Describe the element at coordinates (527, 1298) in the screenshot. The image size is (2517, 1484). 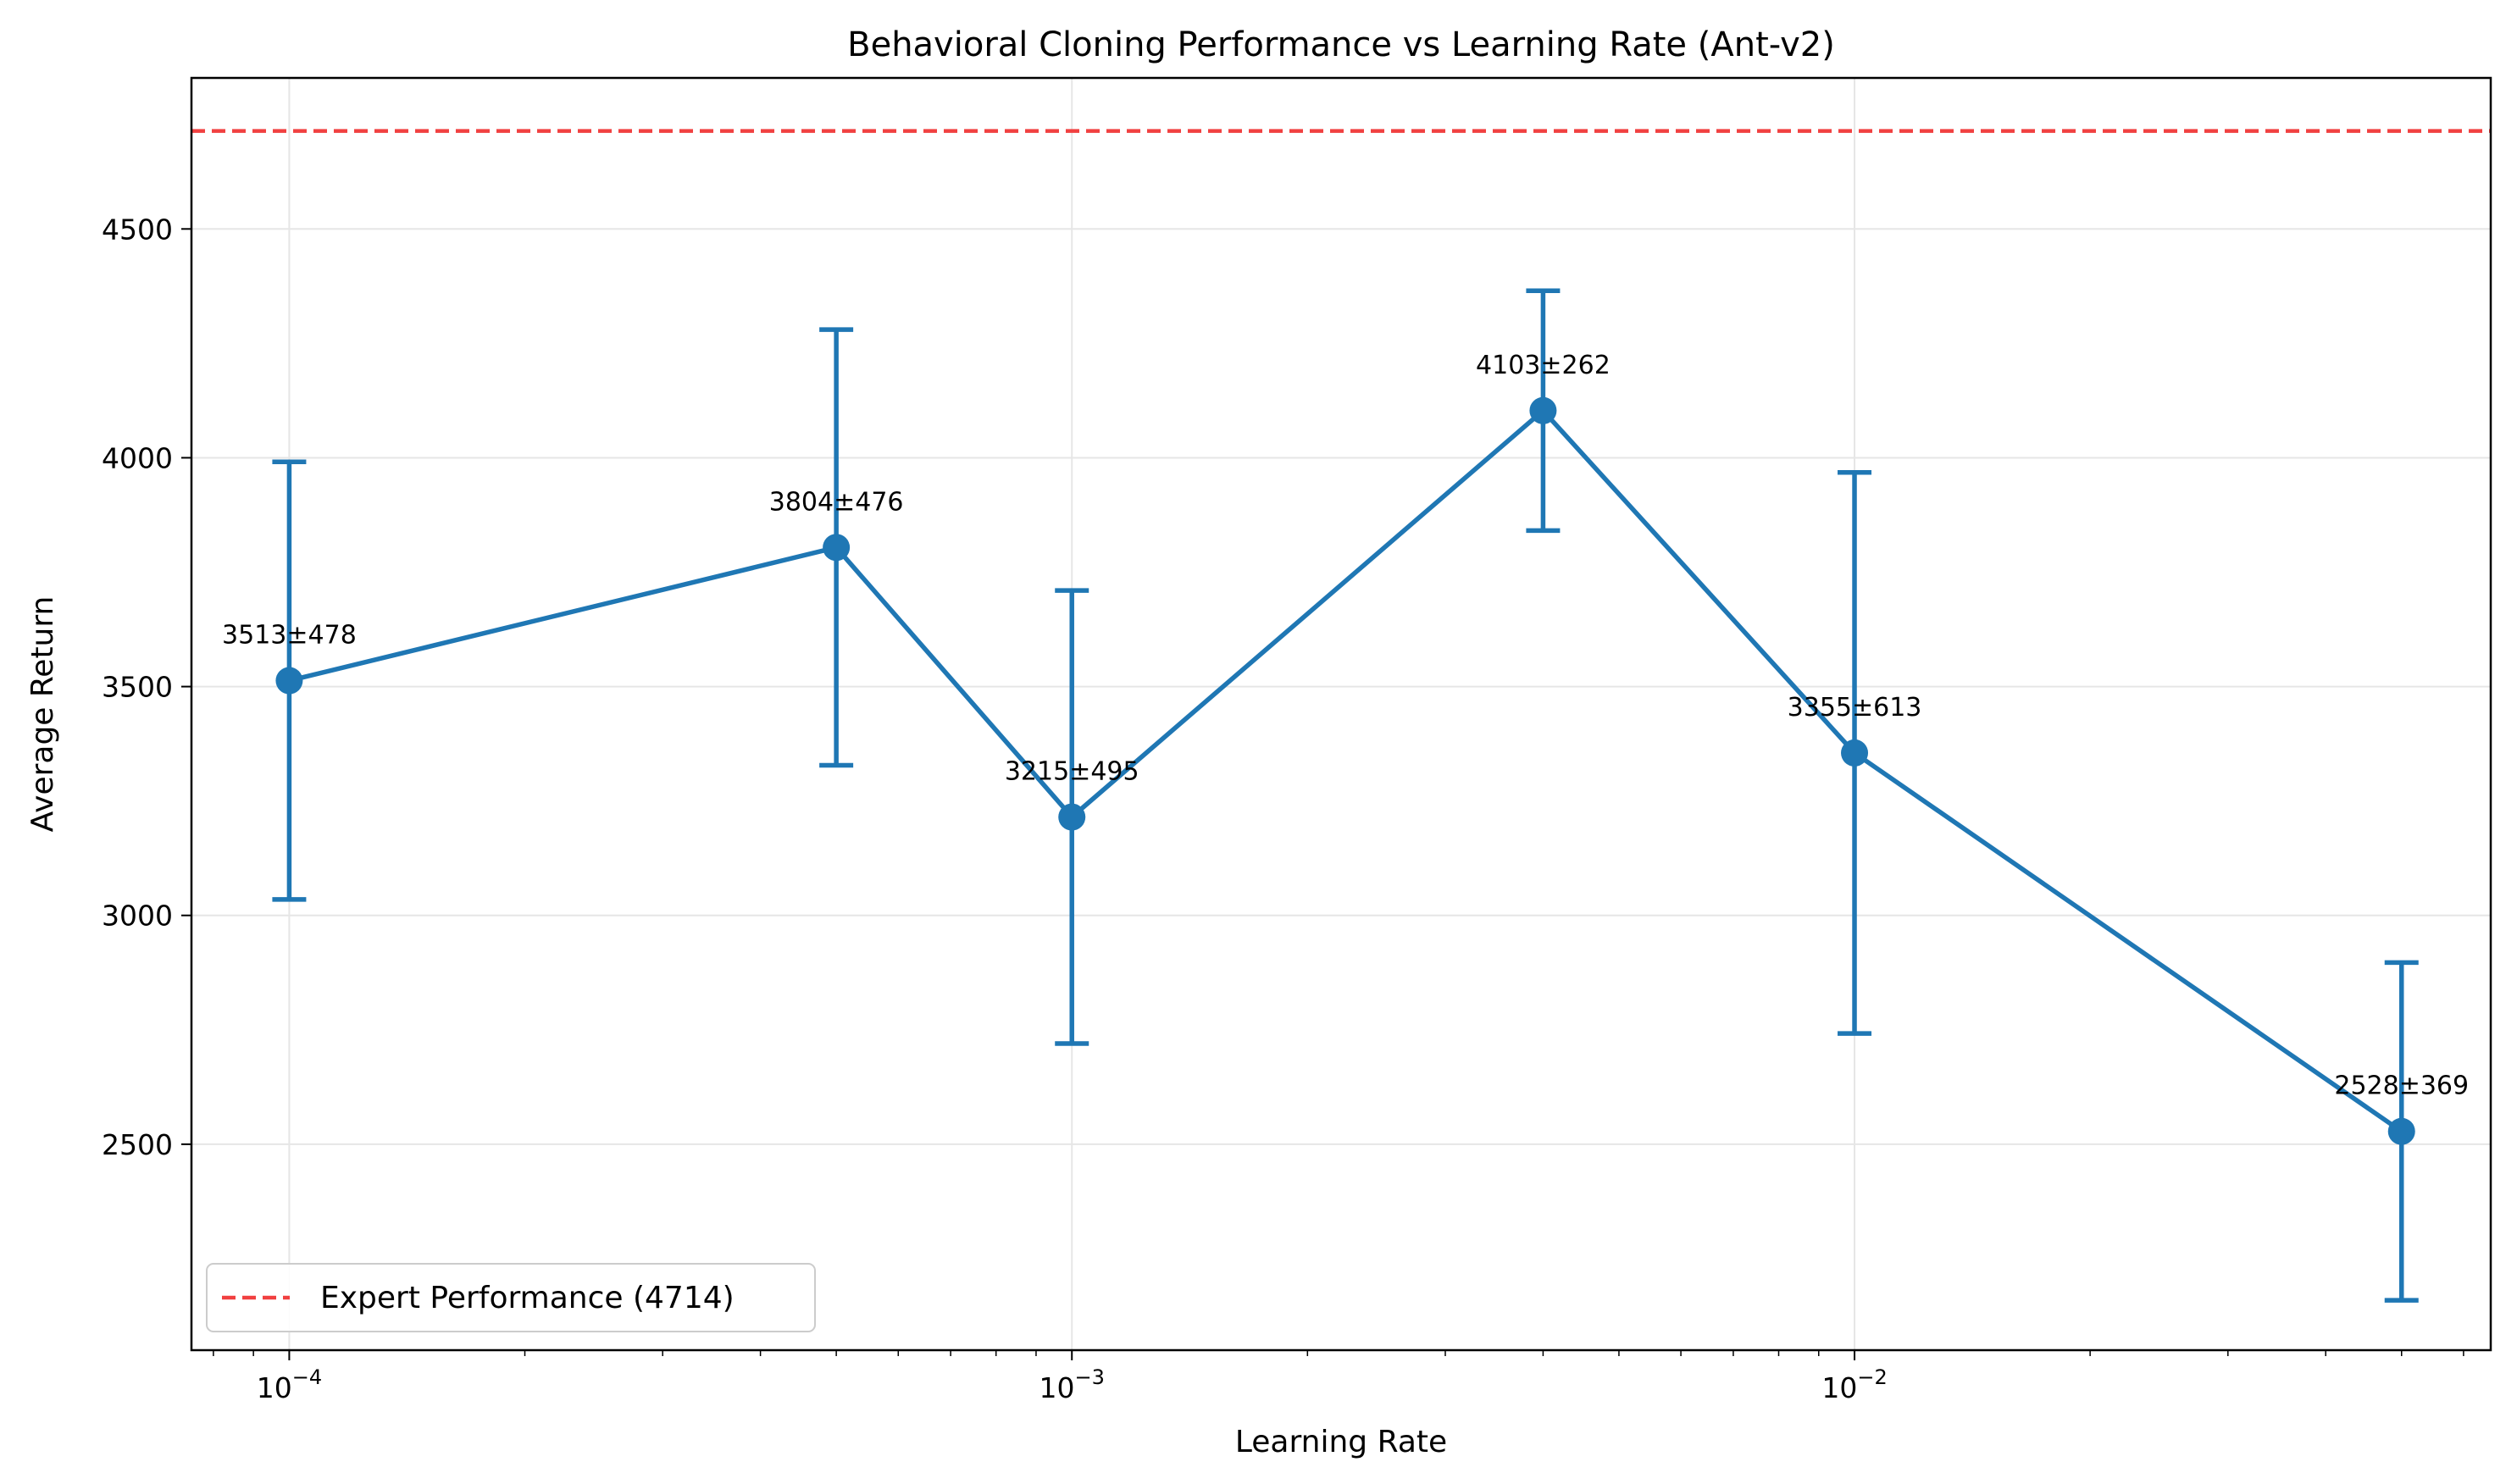
I see `legend-expert-label: Expert Performance (4714)` at that location.